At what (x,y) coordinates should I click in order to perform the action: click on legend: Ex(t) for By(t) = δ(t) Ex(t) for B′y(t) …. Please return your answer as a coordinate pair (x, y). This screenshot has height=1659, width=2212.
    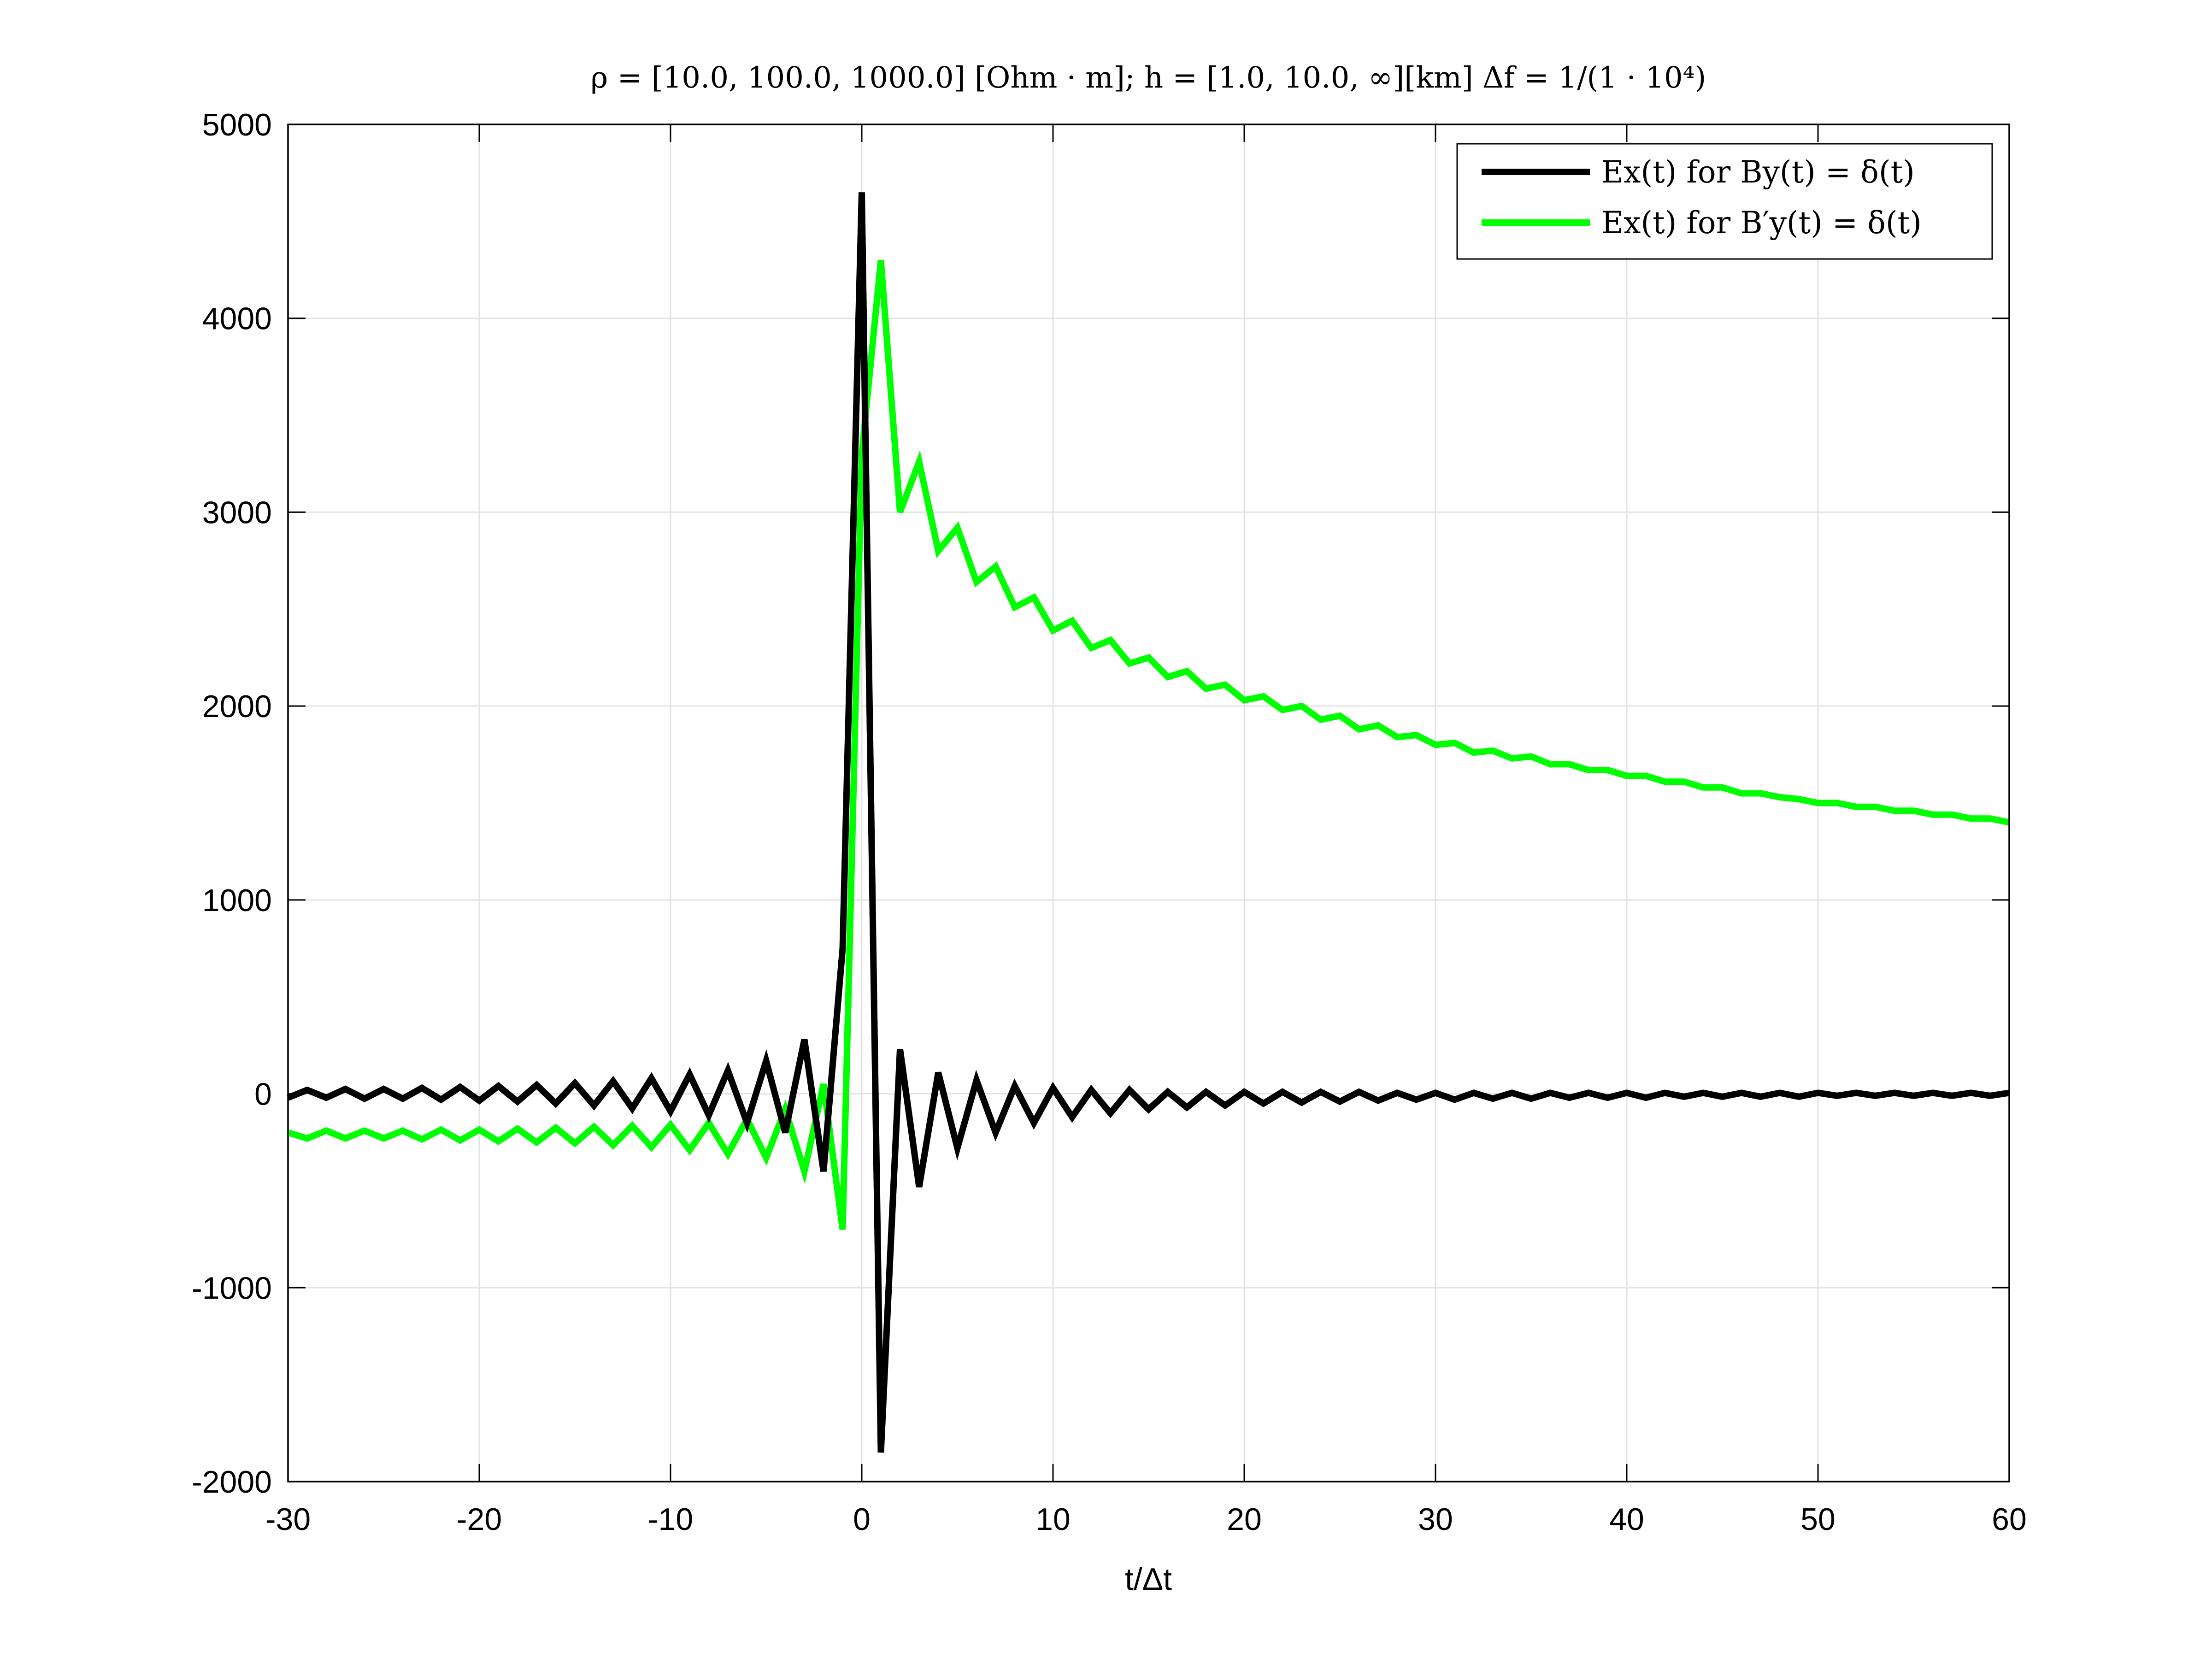
    Looking at the image, I should click on (1724, 201).